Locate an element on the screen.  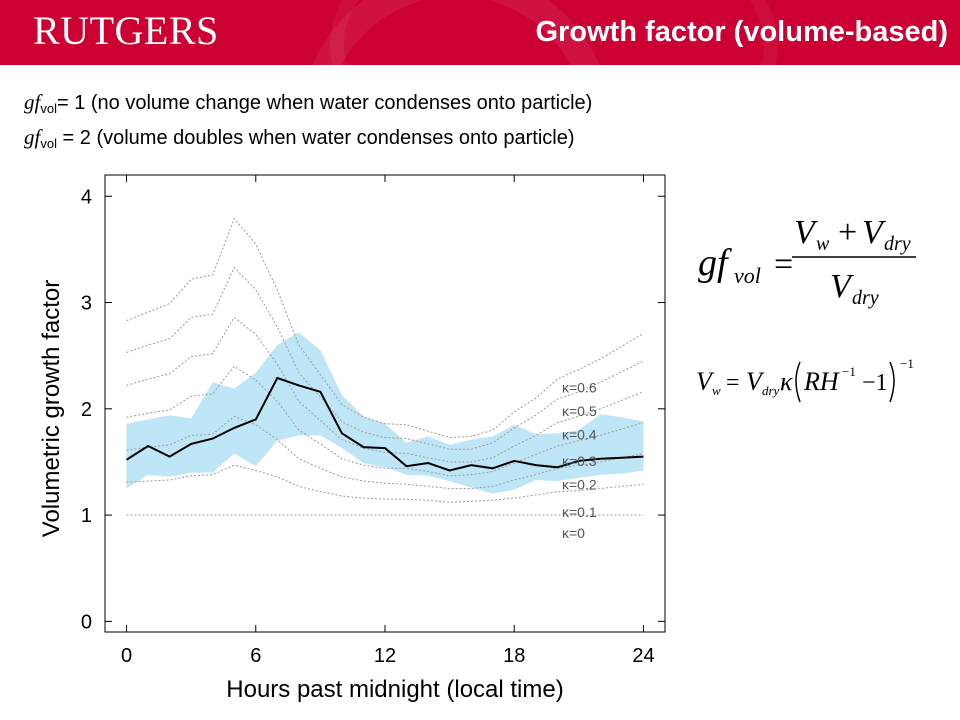
eq-plus-sign: + is located at coordinates (847, 232).